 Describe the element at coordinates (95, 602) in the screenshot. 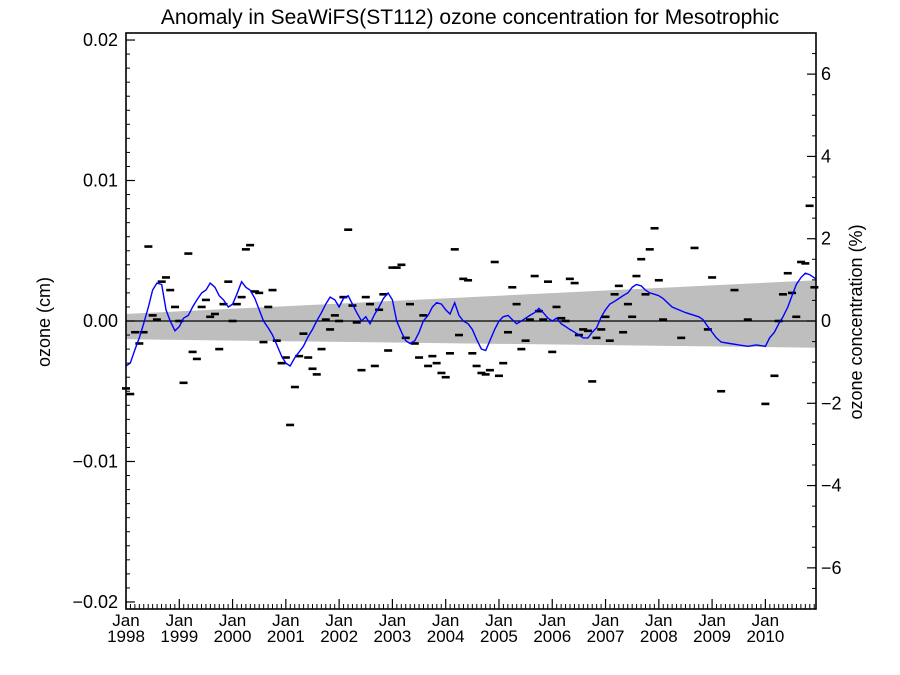

I see `y-left-tick-label: −0.02` at that location.